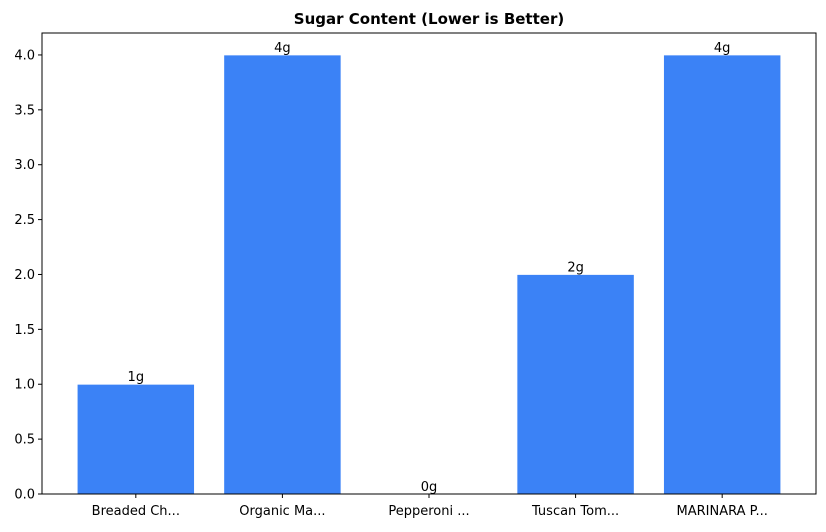  I want to click on bar-value-label: 0g, so click(429, 487).